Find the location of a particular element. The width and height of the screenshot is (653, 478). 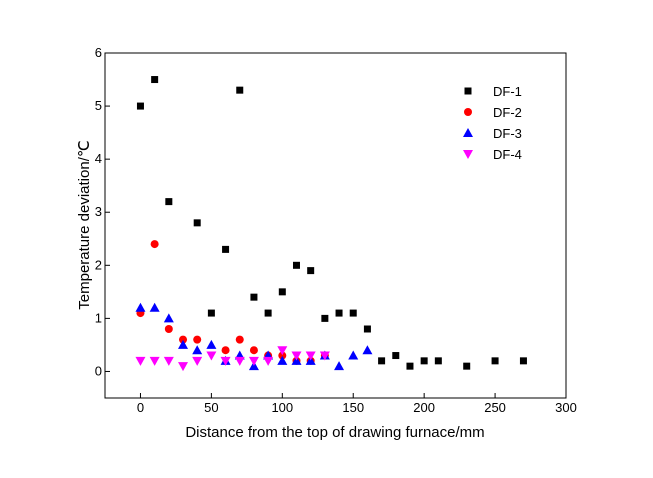

y-tick-label: 2 is located at coordinates (98, 264).